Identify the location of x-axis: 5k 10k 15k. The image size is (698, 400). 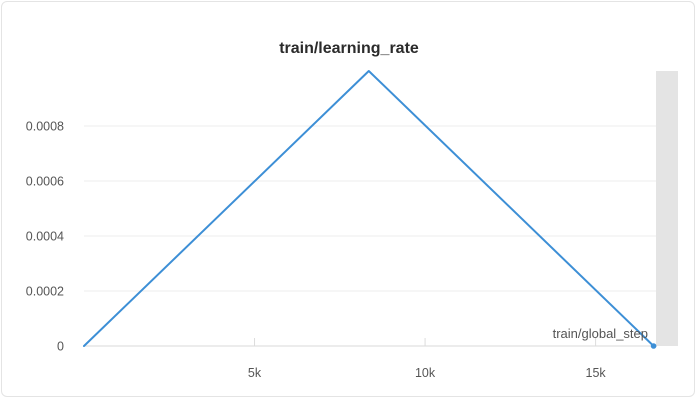
(370, 359).